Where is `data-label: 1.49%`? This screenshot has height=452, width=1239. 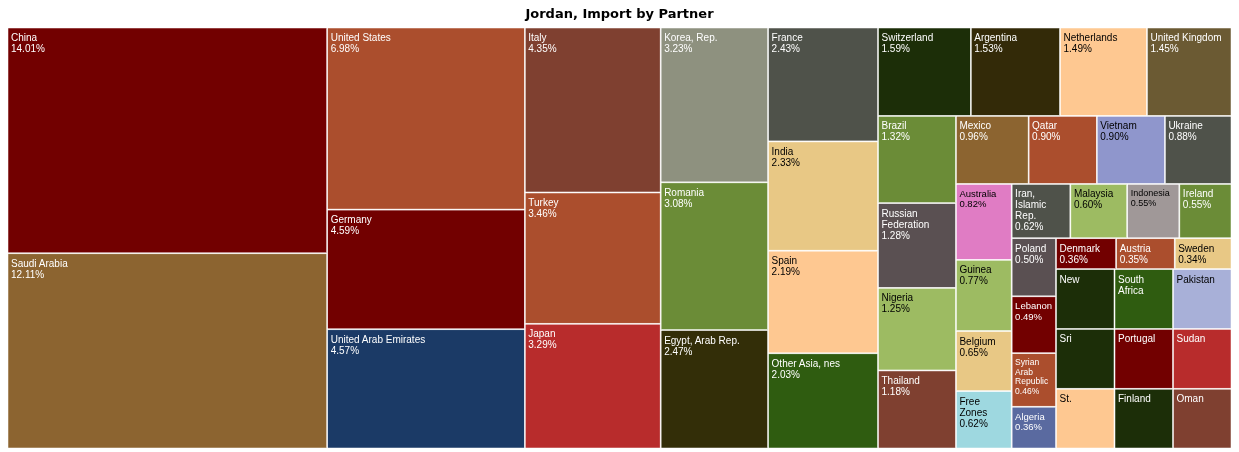
data-label: 1.49% is located at coordinates (1077, 48).